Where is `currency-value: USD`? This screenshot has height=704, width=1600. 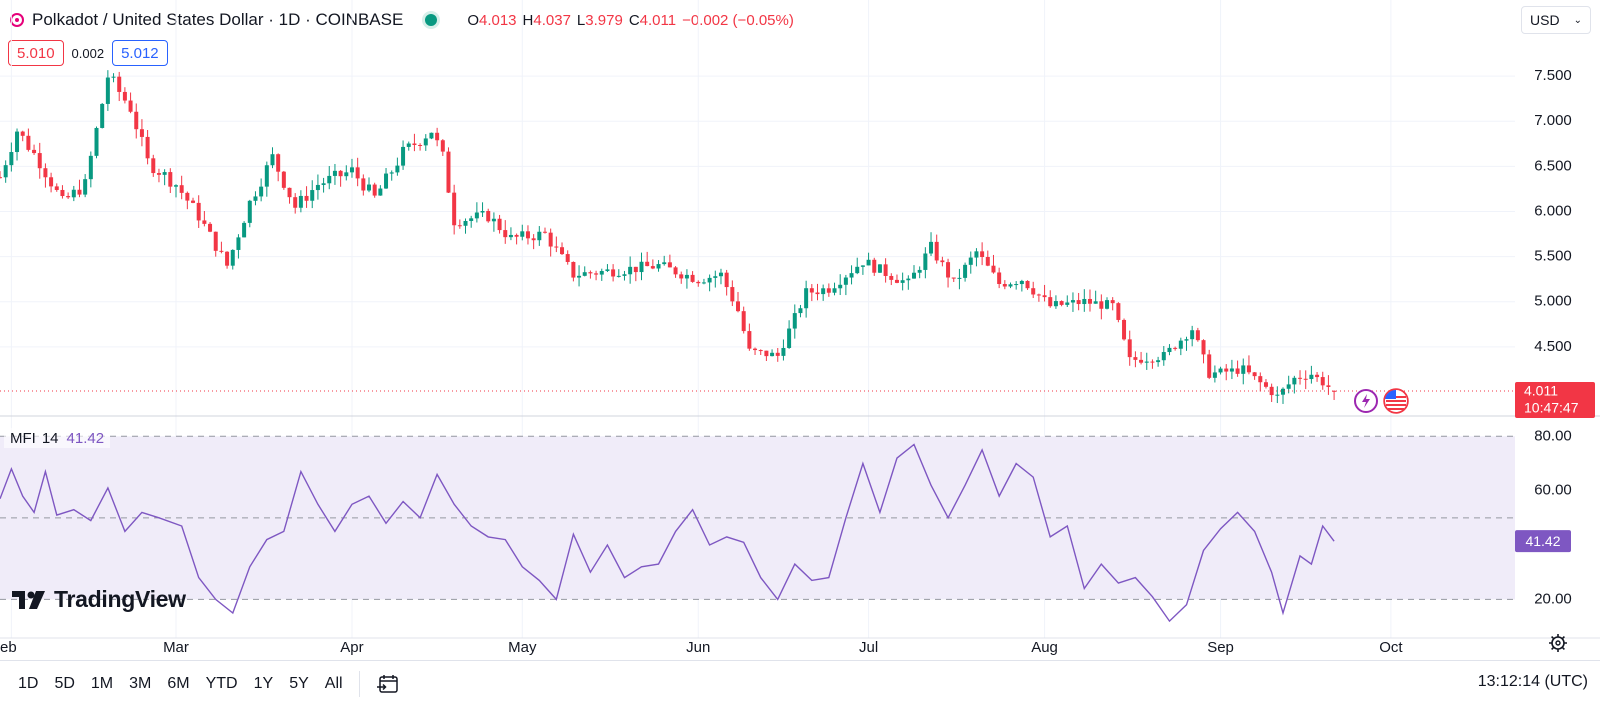
currency-value: USD is located at coordinates (1545, 20).